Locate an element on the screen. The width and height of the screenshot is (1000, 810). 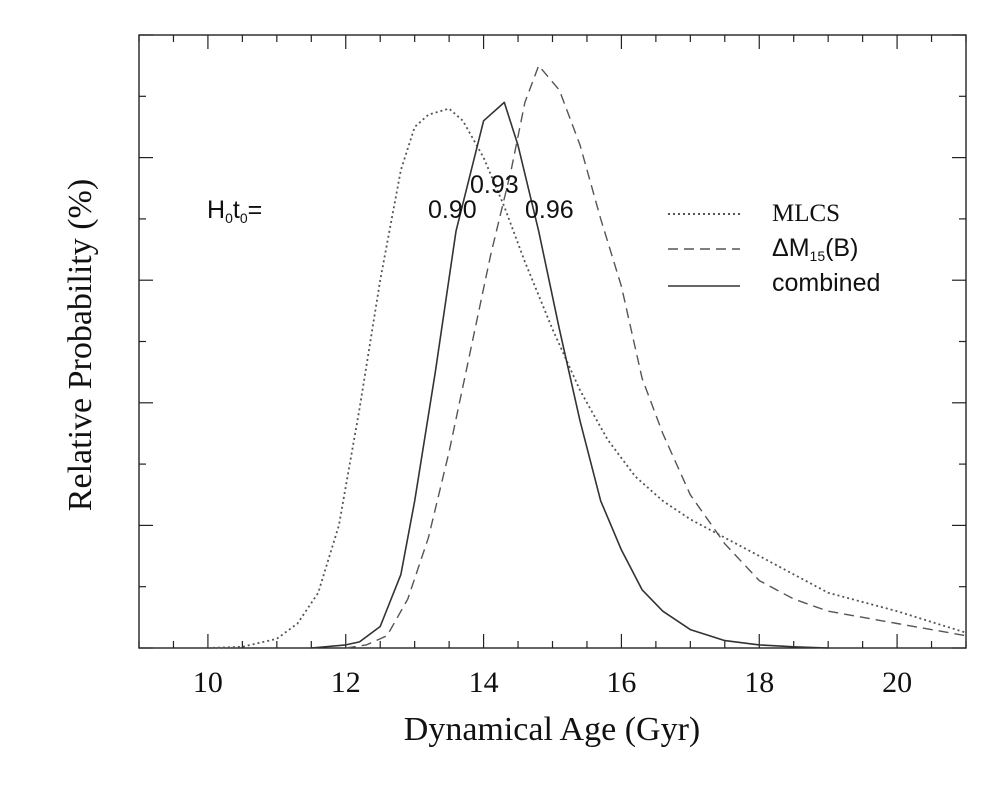
h0t0-t: t is located at coordinates (236, 210).